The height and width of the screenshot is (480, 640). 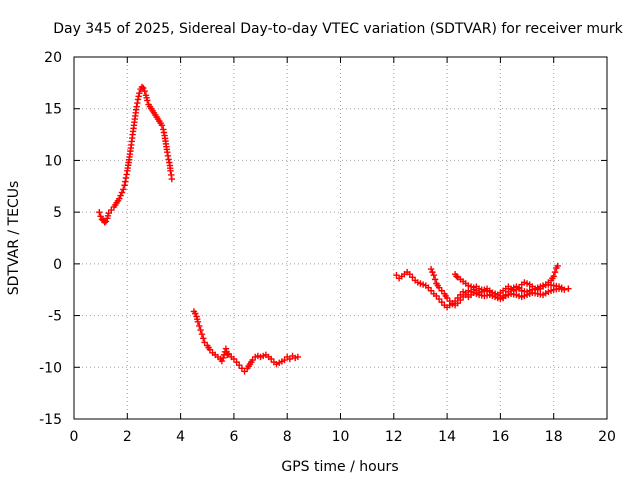 I want to click on x-tick-label: 0, so click(x=74, y=437).